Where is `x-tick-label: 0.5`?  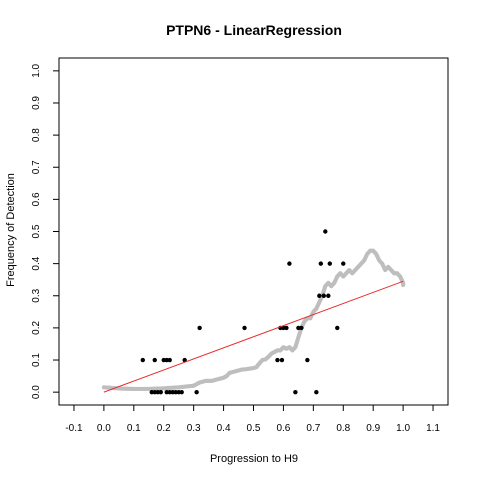 x-tick-label: 0.5 is located at coordinates (254, 428).